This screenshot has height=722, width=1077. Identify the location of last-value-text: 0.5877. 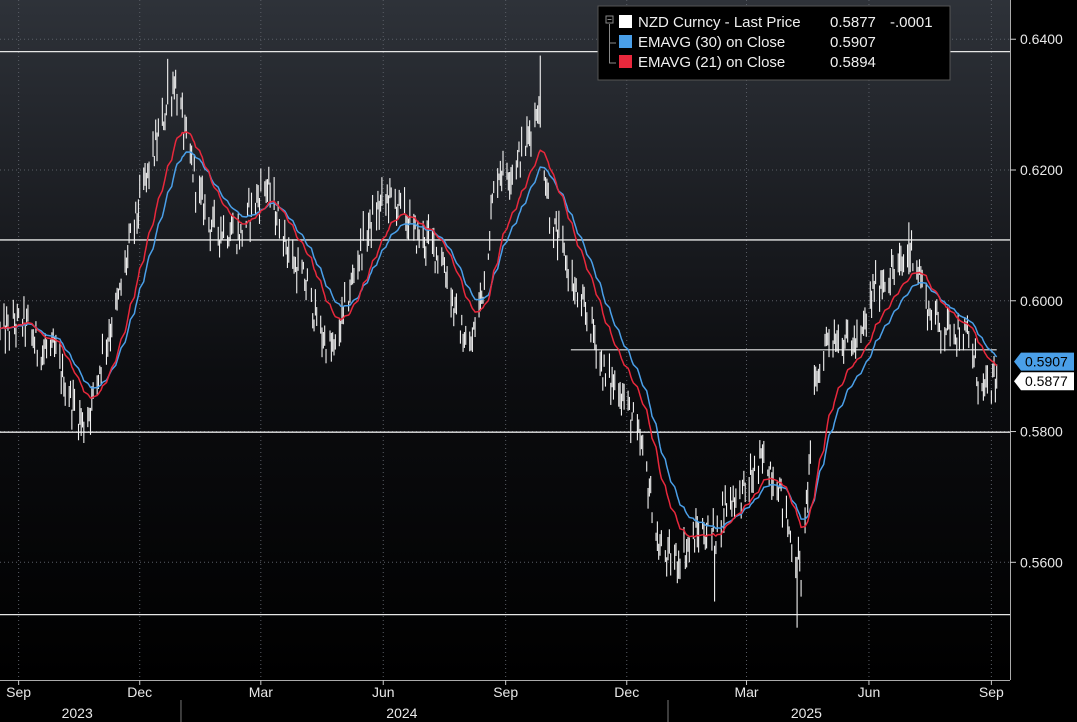
(1046, 381).